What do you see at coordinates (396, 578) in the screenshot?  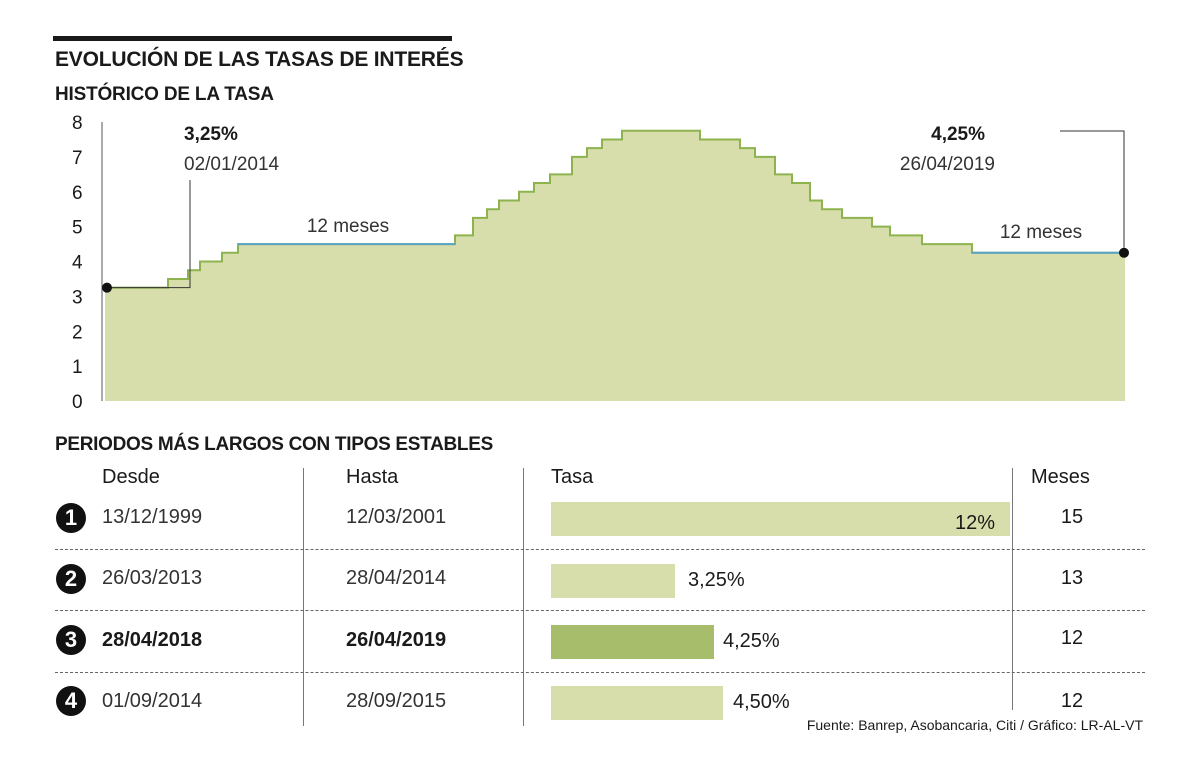 I see `row-hasta: 28/04/2014` at bounding box center [396, 578].